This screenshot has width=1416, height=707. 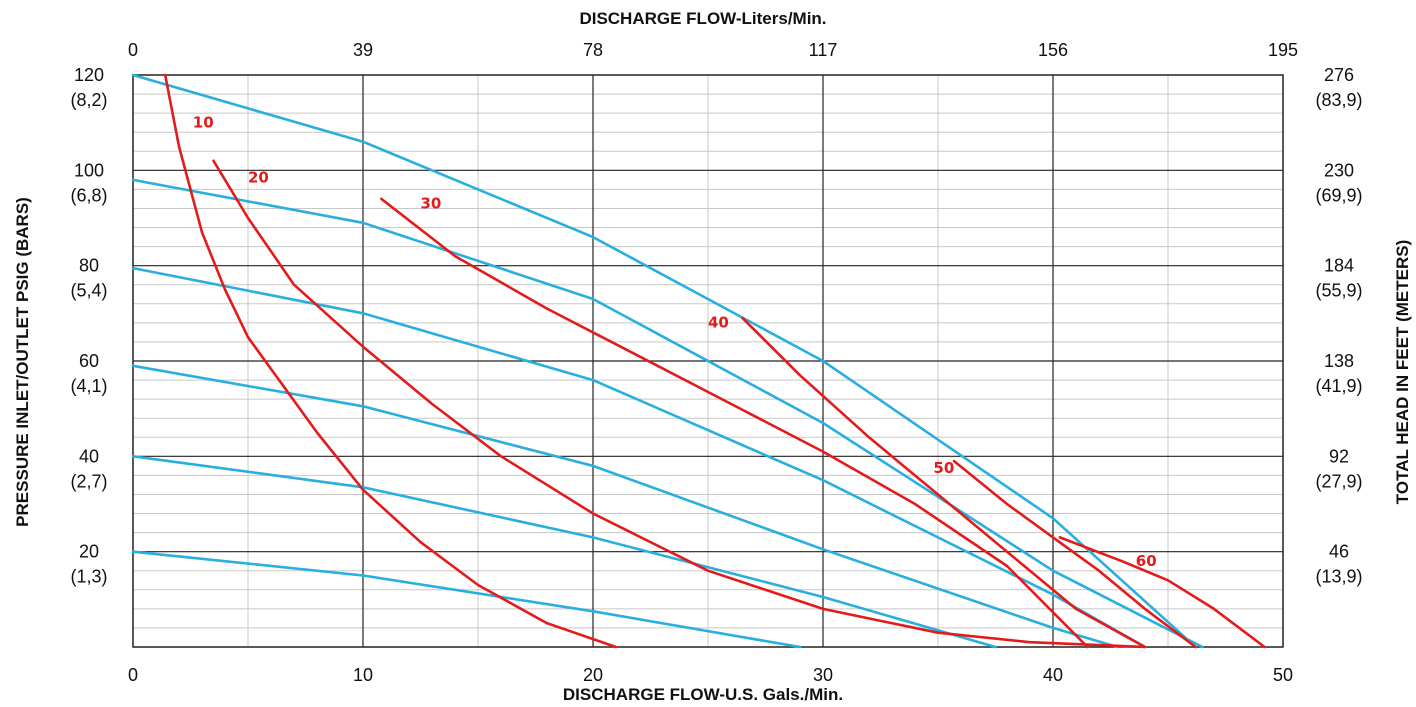 What do you see at coordinates (823, 675) in the screenshot?
I see `x-tick-bottom: 30` at bounding box center [823, 675].